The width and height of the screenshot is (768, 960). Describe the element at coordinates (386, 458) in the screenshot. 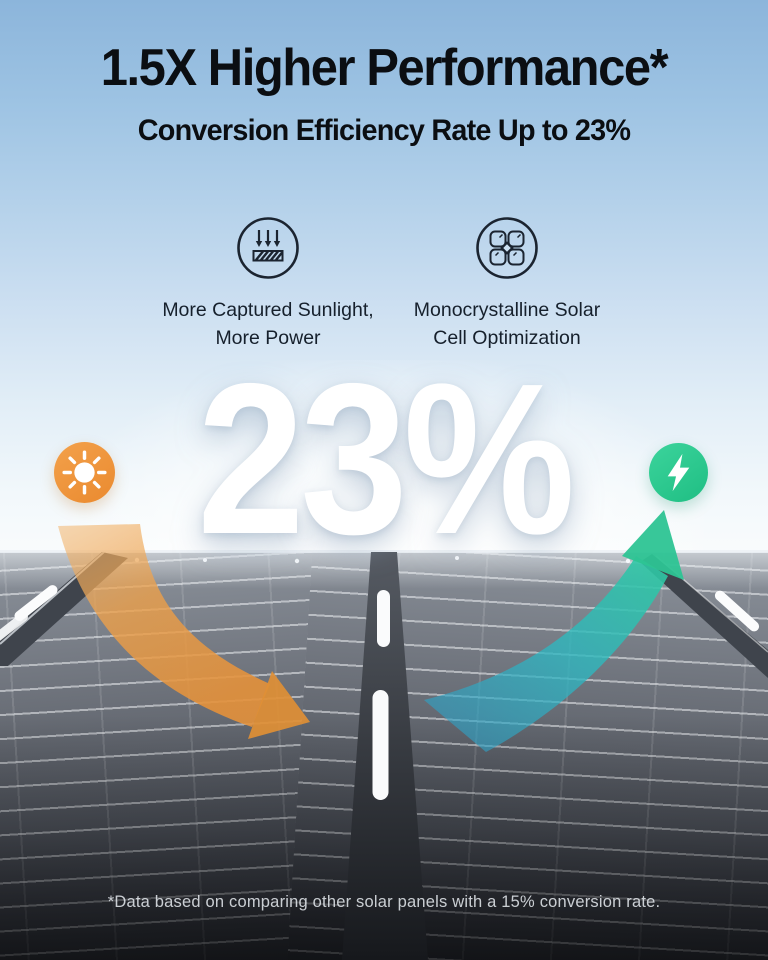

I see `efficiency-value: 23%` at that location.